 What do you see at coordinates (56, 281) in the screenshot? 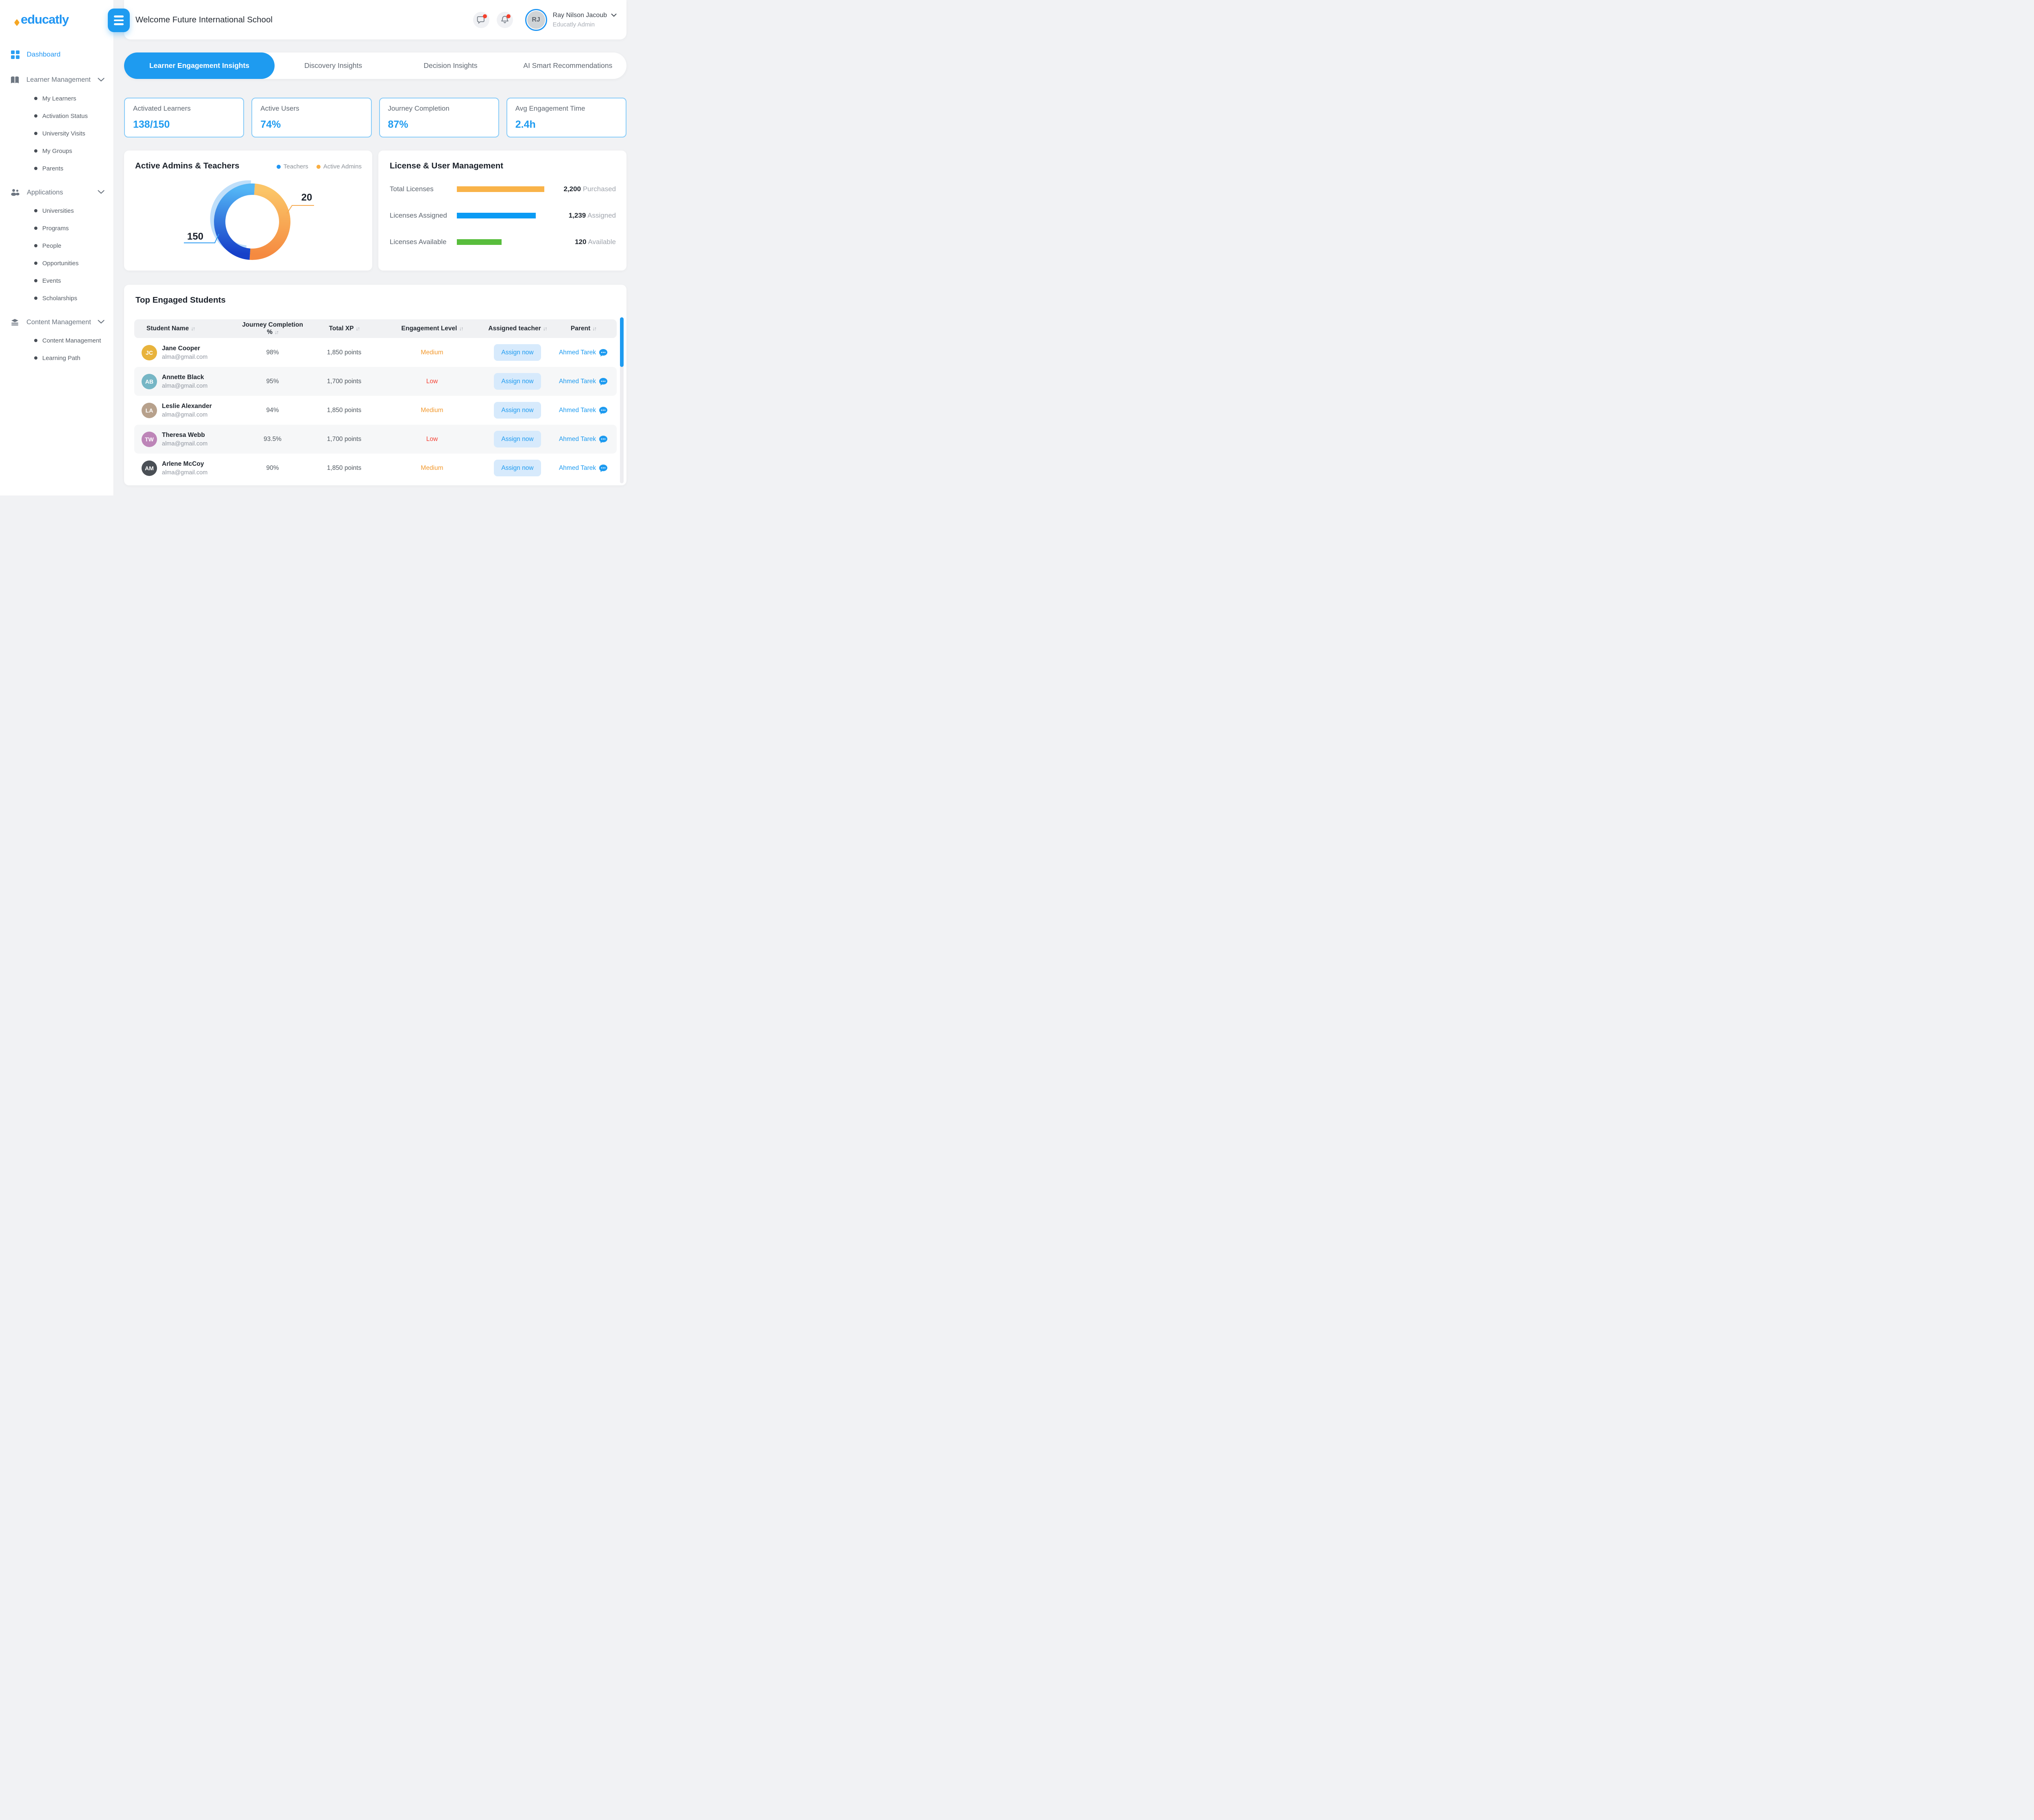
I see `sidebar-item-events: Events` at bounding box center [56, 281].